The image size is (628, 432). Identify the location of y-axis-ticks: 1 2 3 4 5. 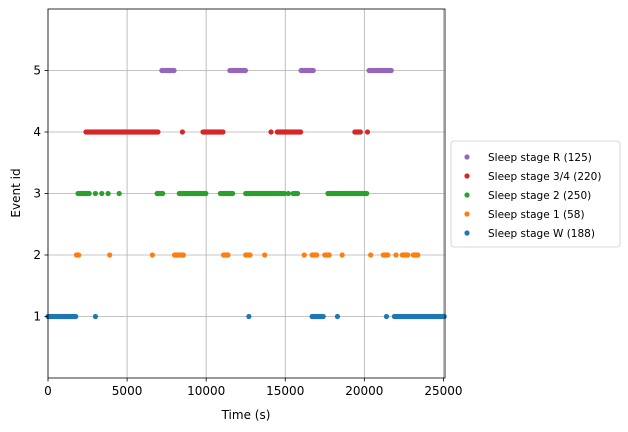
(40, 194).